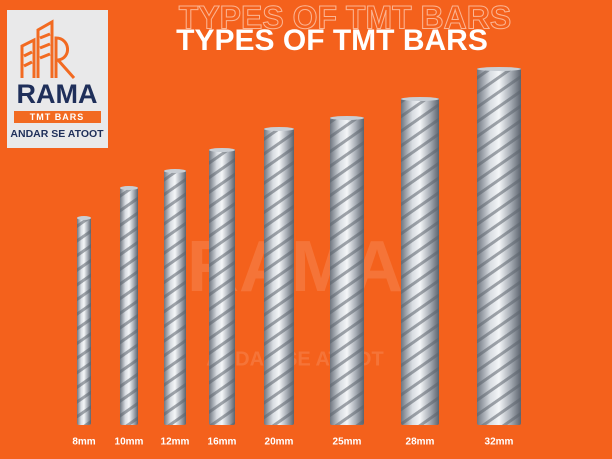 The image size is (612, 459). I want to click on rod-label: 25mm, so click(347, 442).